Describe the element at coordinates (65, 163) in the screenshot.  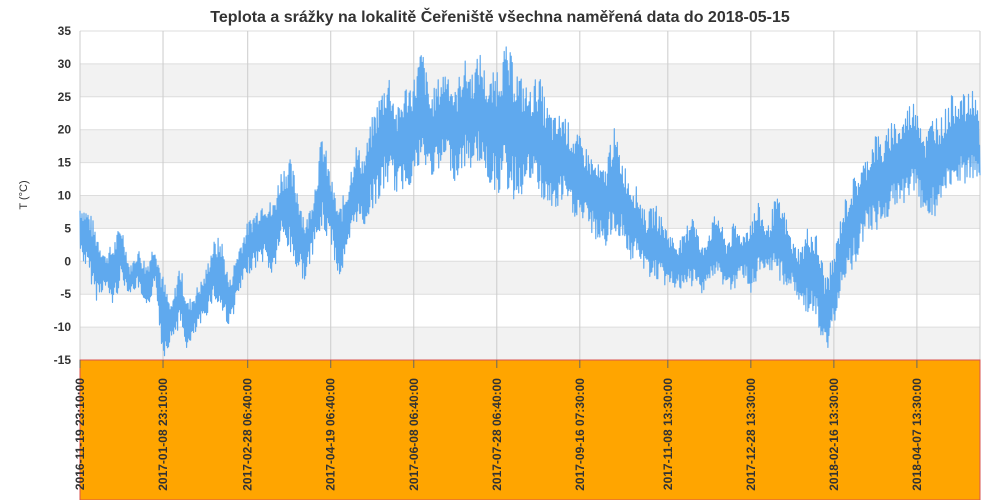
I see `y-tick-label: 15` at that location.